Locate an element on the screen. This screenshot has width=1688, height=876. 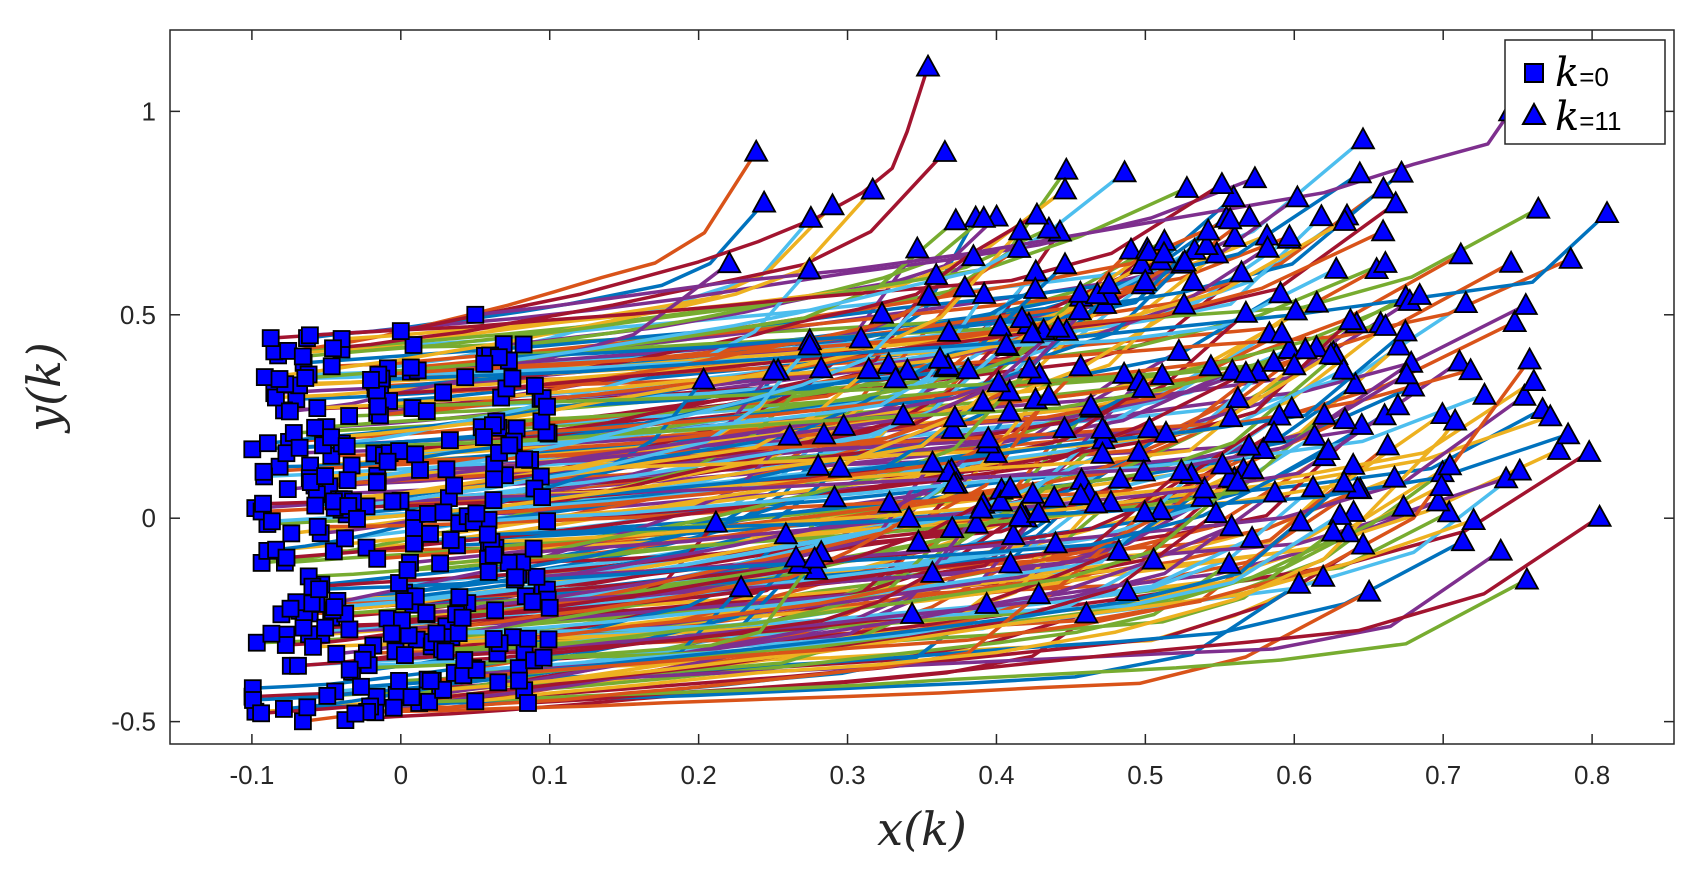
legend-triangle-icon is located at coordinates (1534, 113).